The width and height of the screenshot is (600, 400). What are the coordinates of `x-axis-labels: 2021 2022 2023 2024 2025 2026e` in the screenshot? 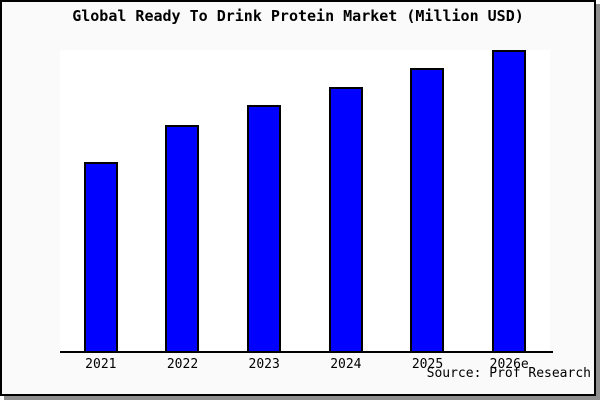 It's located at (305, 364).